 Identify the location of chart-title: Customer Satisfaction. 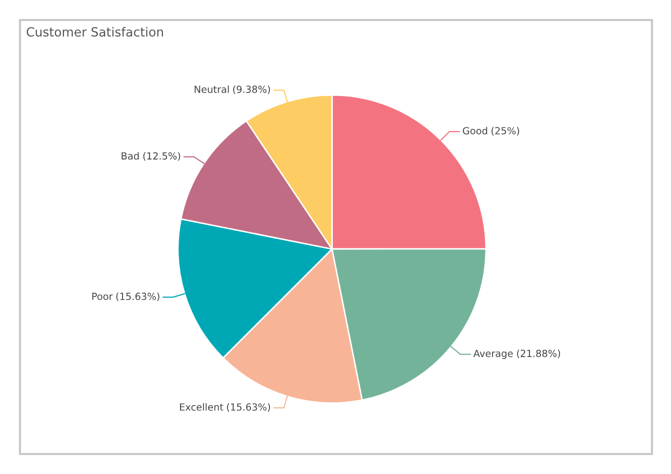
(94, 31).